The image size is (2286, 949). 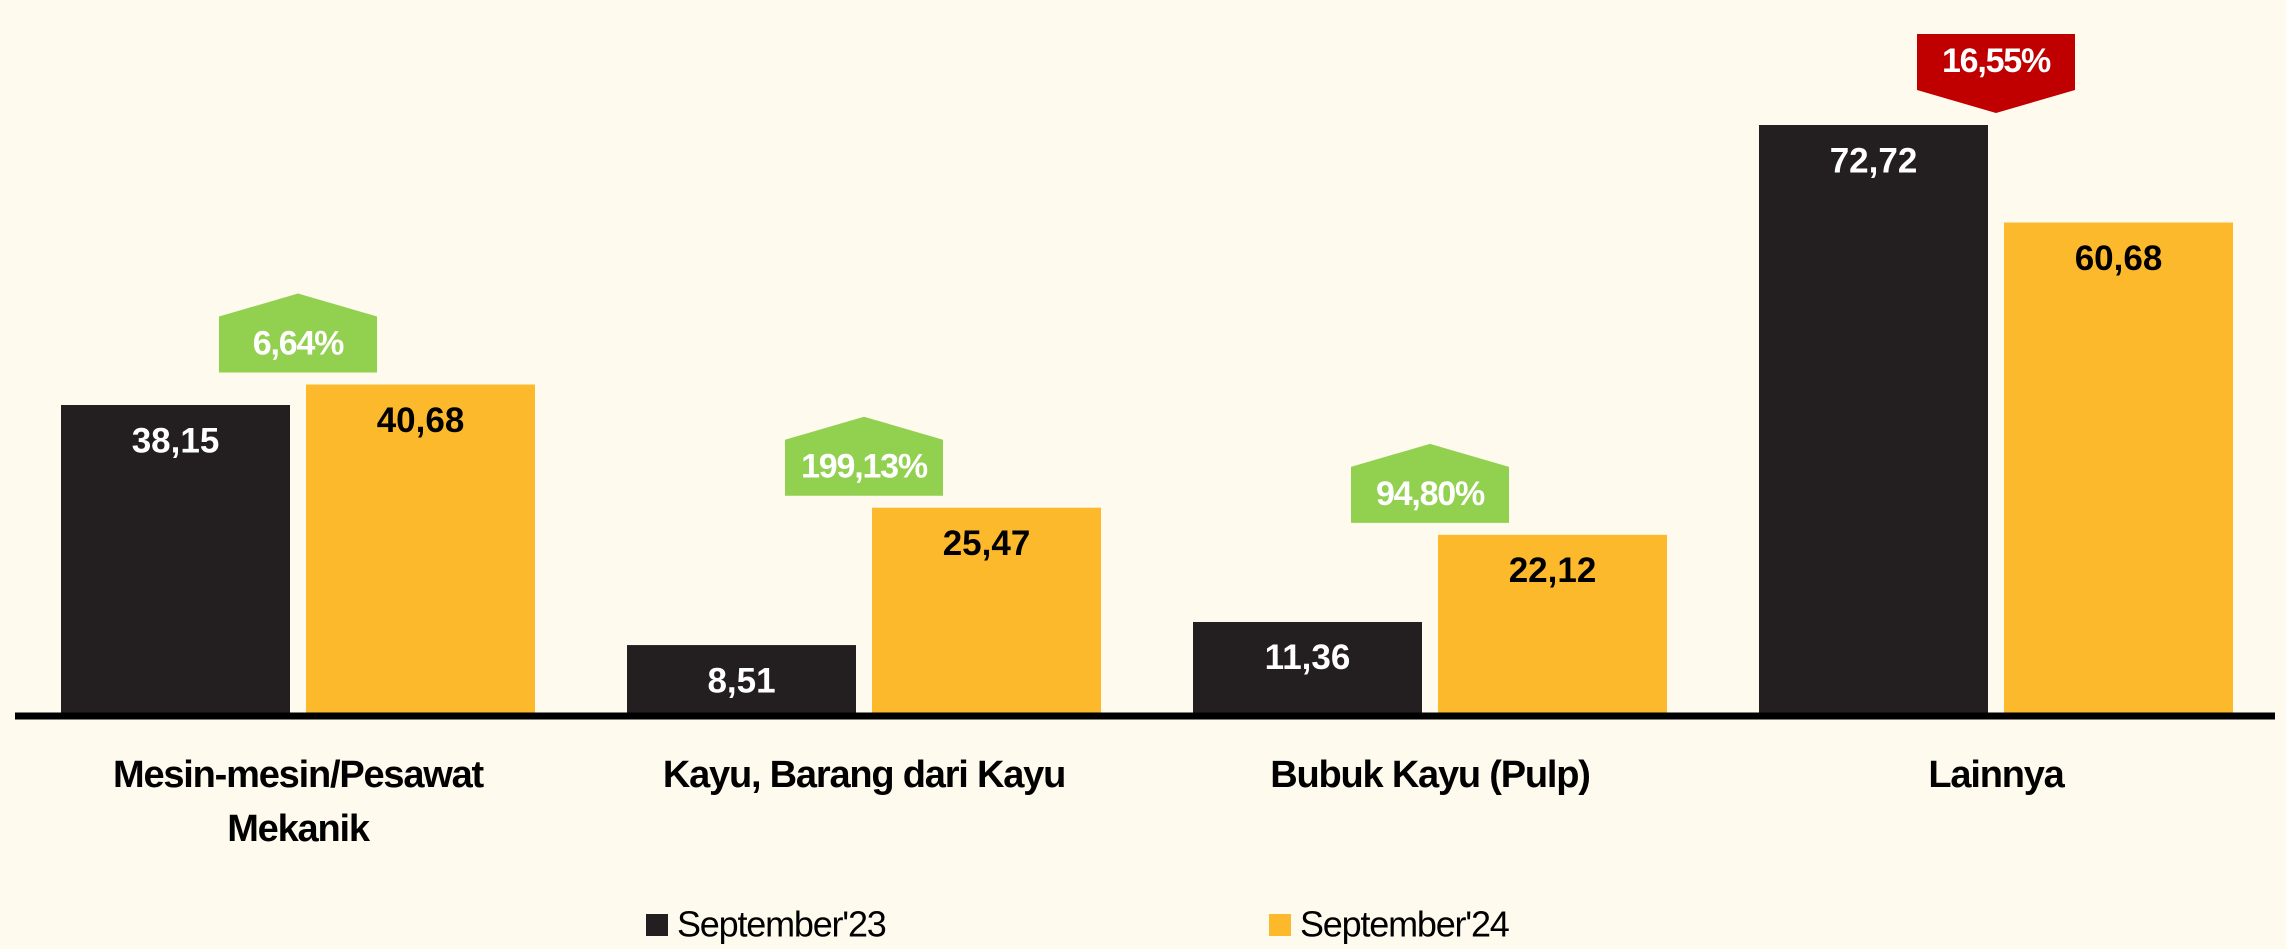 What do you see at coordinates (298, 343) in the screenshot?
I see `change-label: 6,64%` at bounding box center [298, 343].